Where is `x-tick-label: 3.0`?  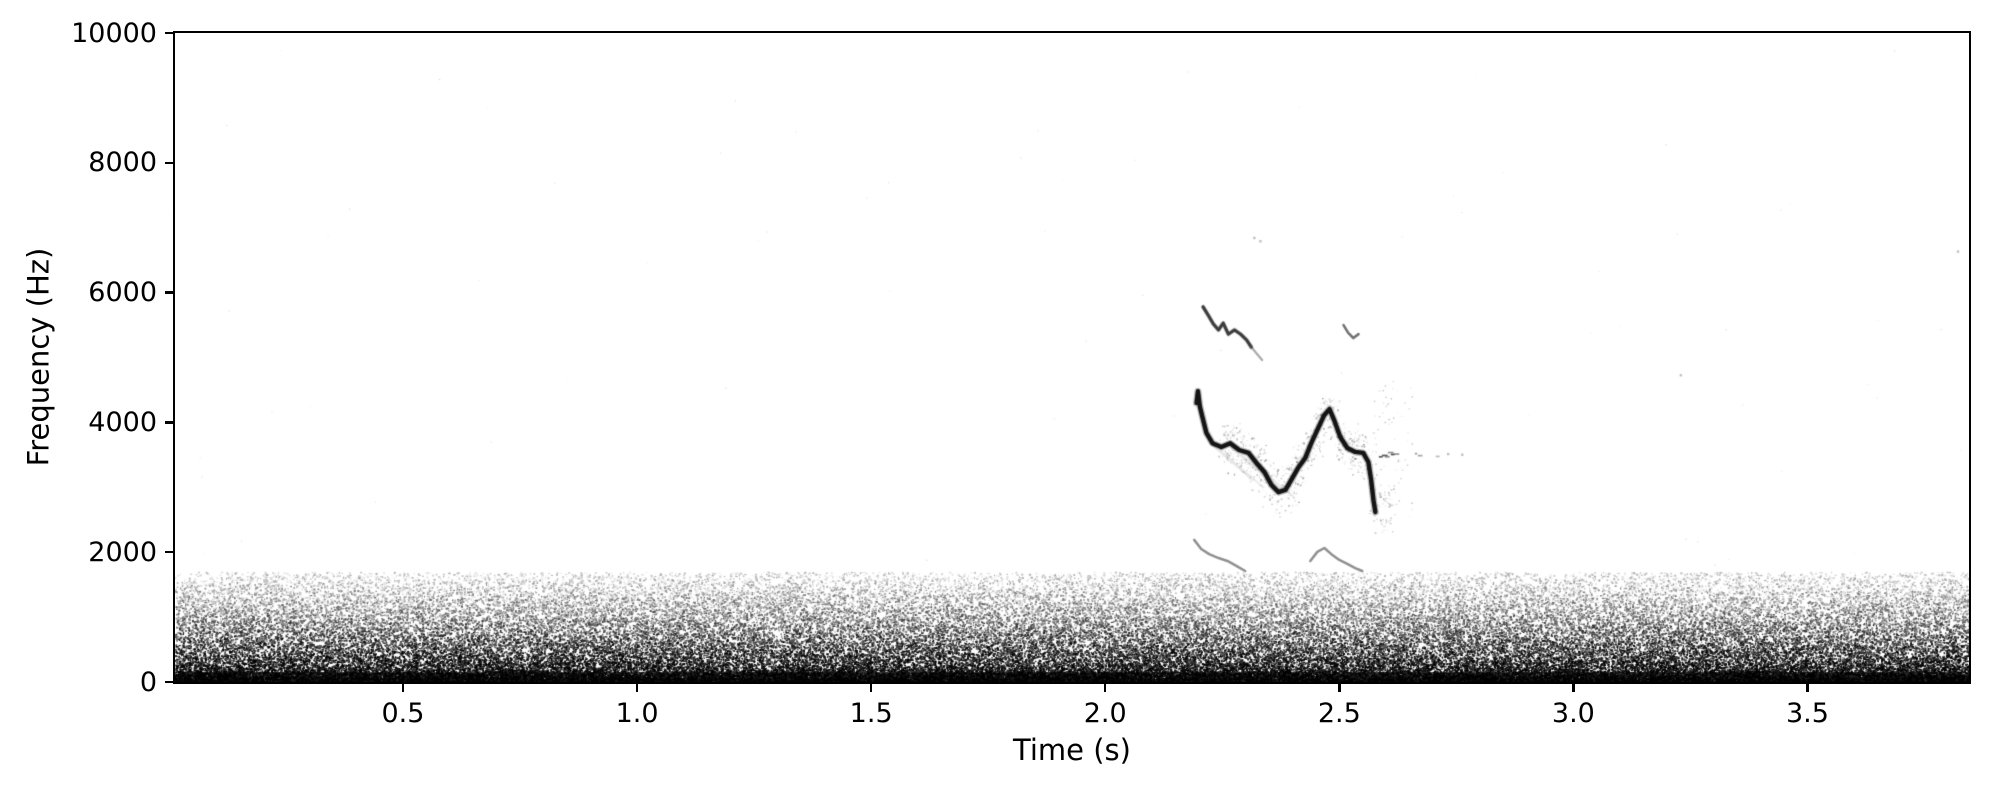
x-tick-label: 3.0 is located at coordinates (1573, 713).